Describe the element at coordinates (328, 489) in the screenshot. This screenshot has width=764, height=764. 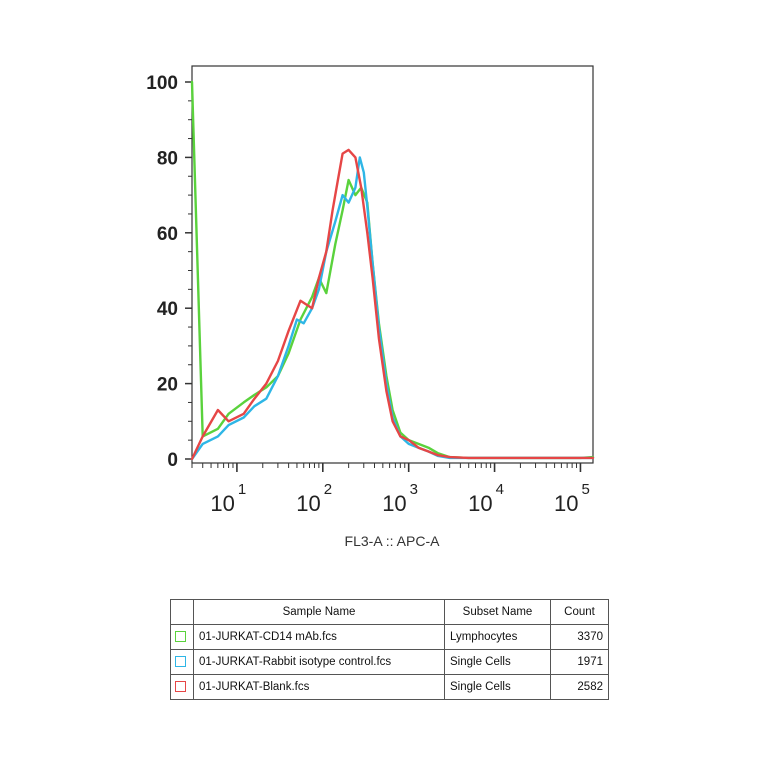
I see `x-tick-exponent: 2` at that location.